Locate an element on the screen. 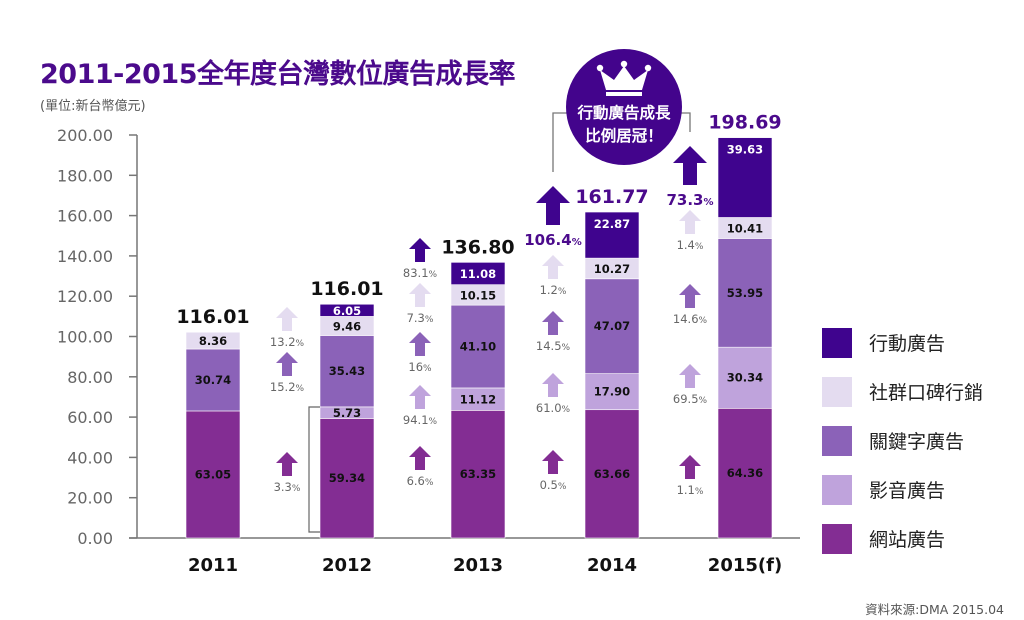  growth-label: 16% is located at coordinates (420, 367).